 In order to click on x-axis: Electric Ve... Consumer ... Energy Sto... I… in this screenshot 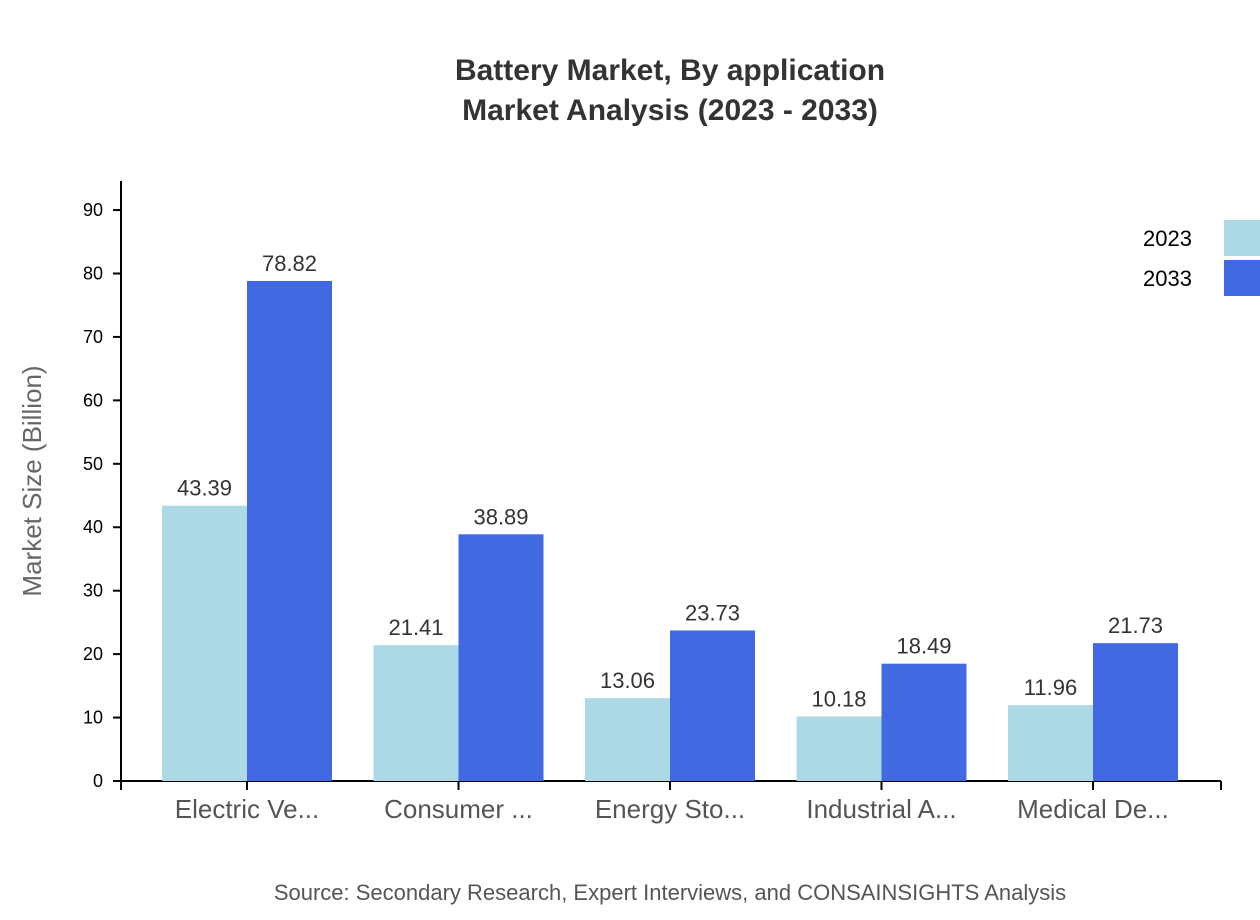, I will do `click(671, 802)`.